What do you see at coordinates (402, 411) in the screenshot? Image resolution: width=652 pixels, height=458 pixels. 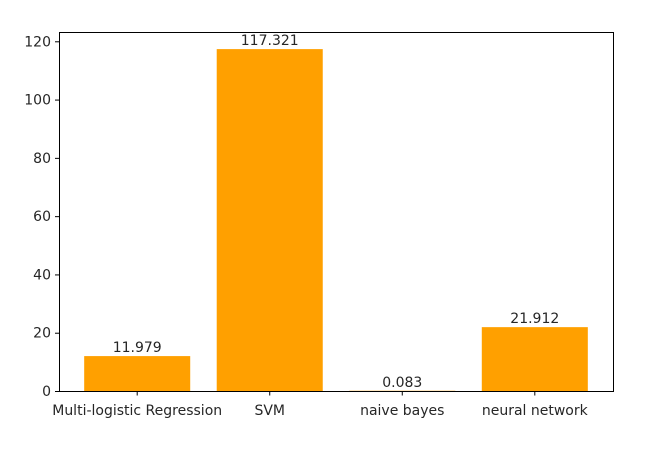 I see `x-tick-label: naive bayes` at bounding box center [402, 411].